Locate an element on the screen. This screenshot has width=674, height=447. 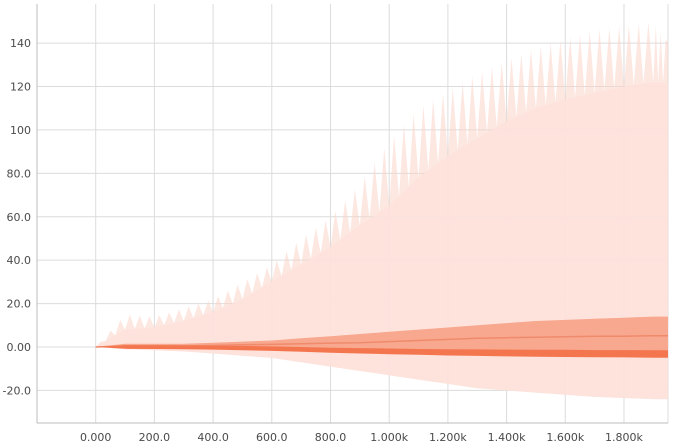
x-tick-label: 1.000k is located at coordinates (389, 437).